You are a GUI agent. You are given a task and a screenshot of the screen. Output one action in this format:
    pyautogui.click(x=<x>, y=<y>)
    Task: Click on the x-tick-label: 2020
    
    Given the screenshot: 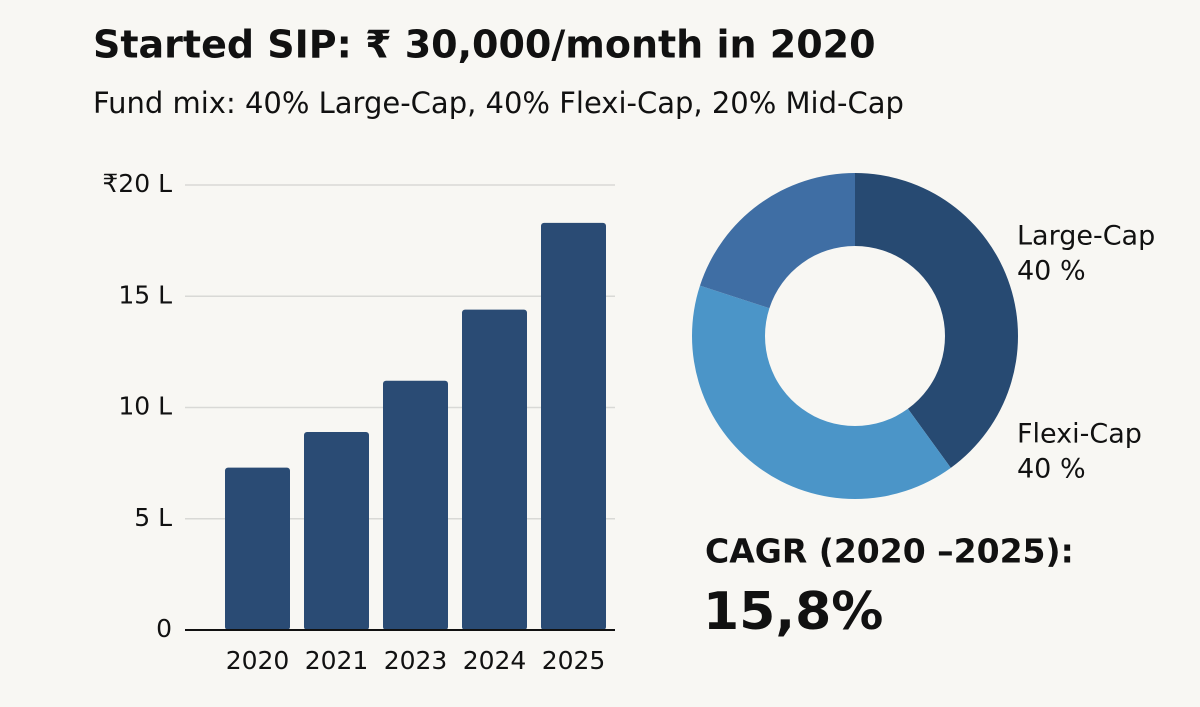 What is the action you would take?
    pyautogui.click(x=258, y=660)
    